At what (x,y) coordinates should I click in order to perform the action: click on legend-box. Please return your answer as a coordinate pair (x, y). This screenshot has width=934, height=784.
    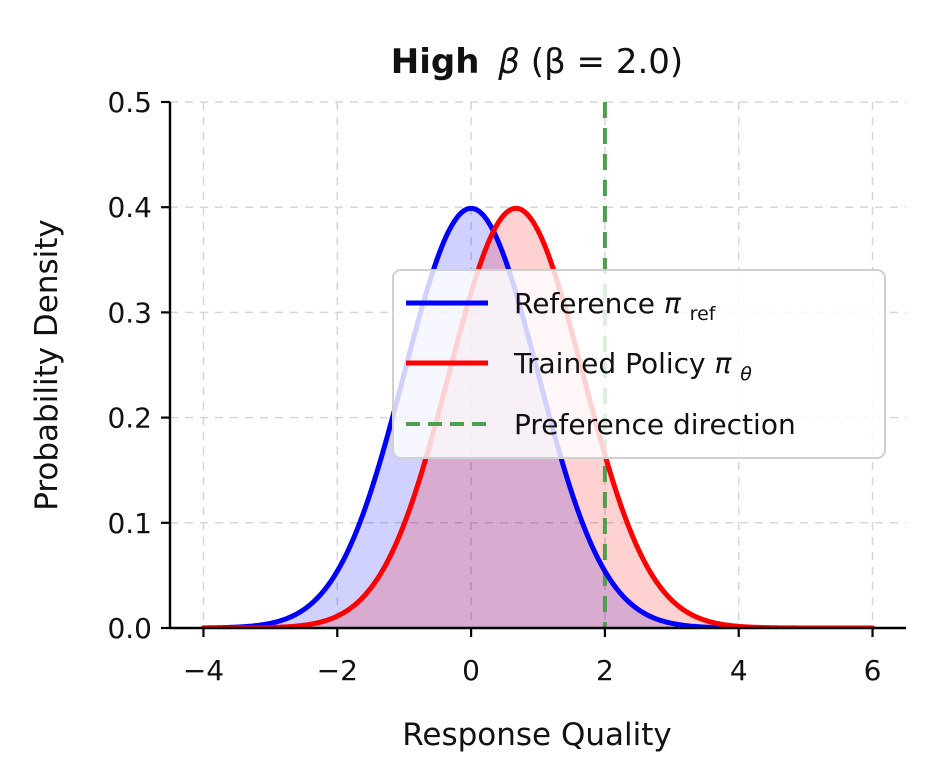
    Looking at the image, I should click on (639, 364).